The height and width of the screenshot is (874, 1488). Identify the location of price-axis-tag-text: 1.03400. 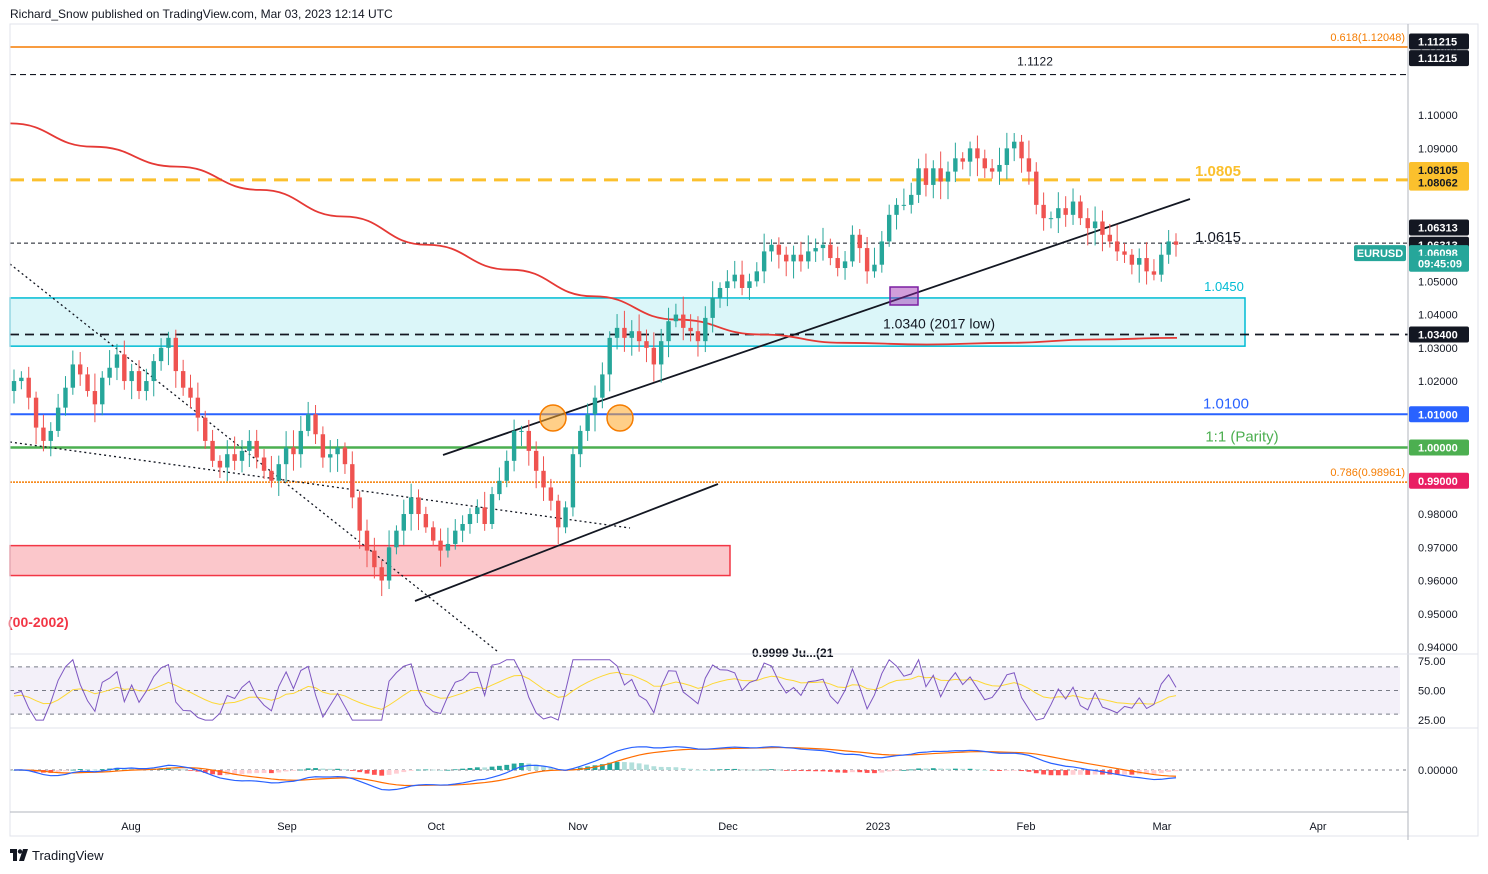
(1438, 336).